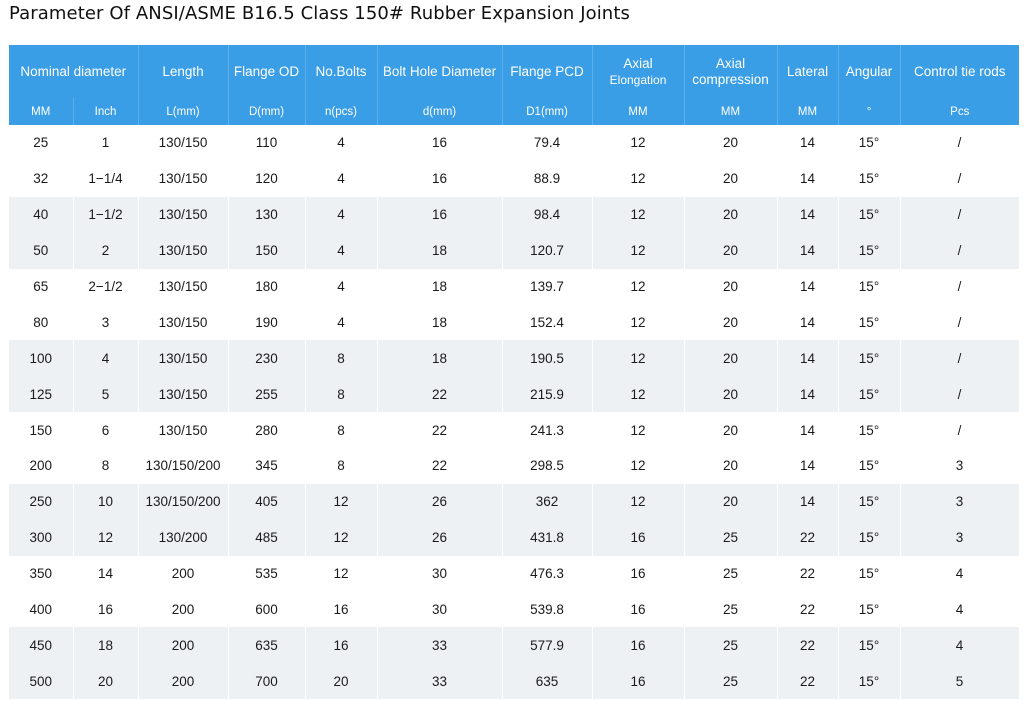  What do you see at coordinates (440, 645) in the screenshot?
I see `table-cell: 33` at bounding box center [440, 645].